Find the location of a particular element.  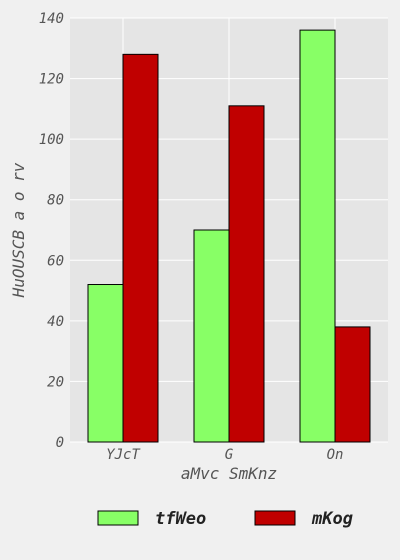

legend-label-tfWeo: tfWeo is located at coordinates (180, 519).